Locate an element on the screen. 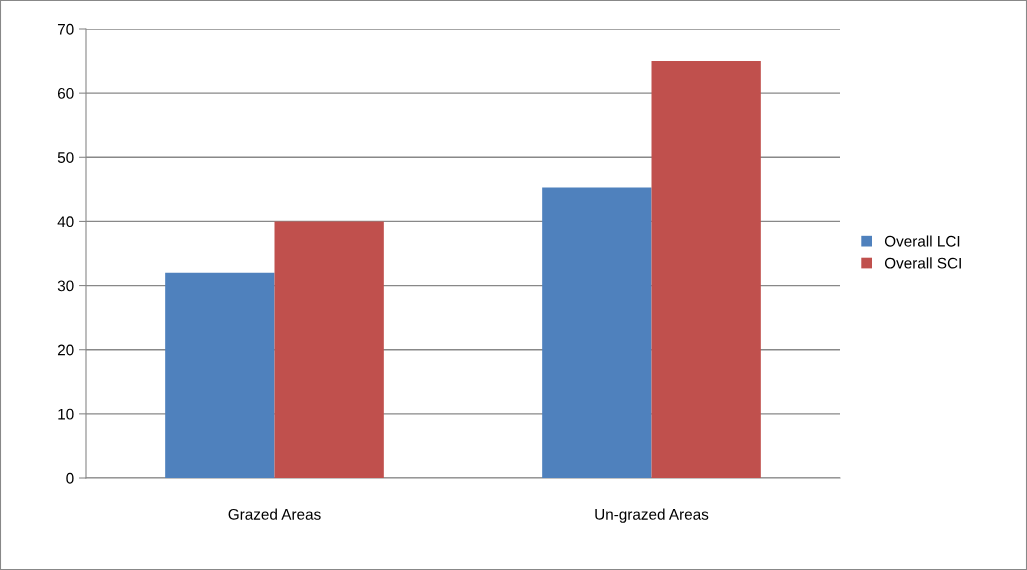 The image size is (1027, 570). y-tick-label: 0 is located at coordinates (70, 478).